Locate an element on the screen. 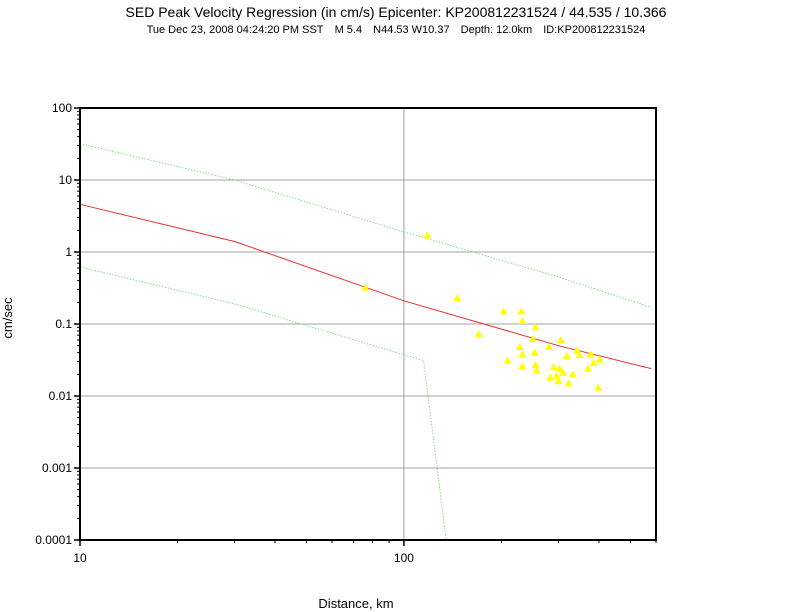 This screenshot has width=792, height=612. event-datetime: Tue Dec 23, 2008 04:24:20 PM SST is located at coordinates (235, 30).